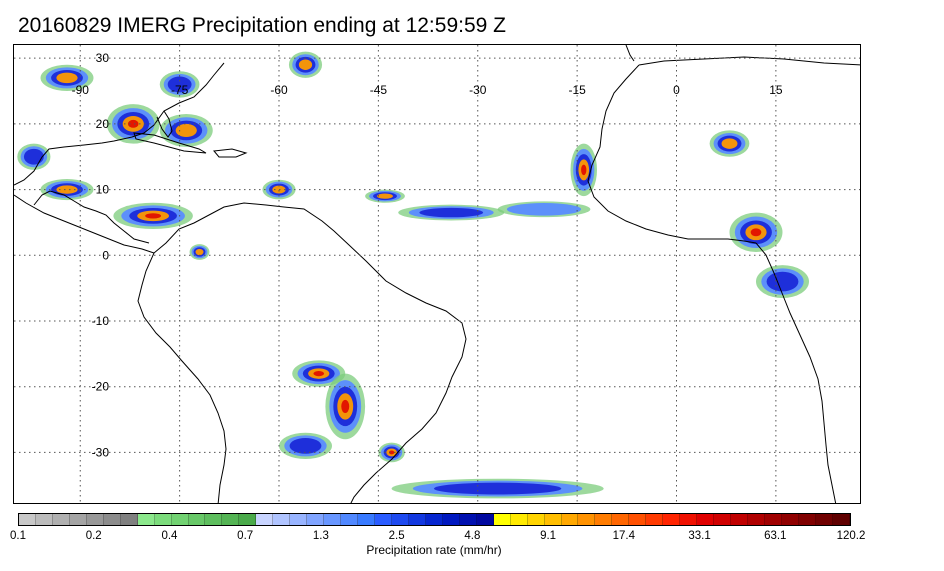 The image size is (944, 571). What do you see at coordinates (776, 90) in the screenshot?
I see `longitude-label: 15` at bounding box center [776, 90].